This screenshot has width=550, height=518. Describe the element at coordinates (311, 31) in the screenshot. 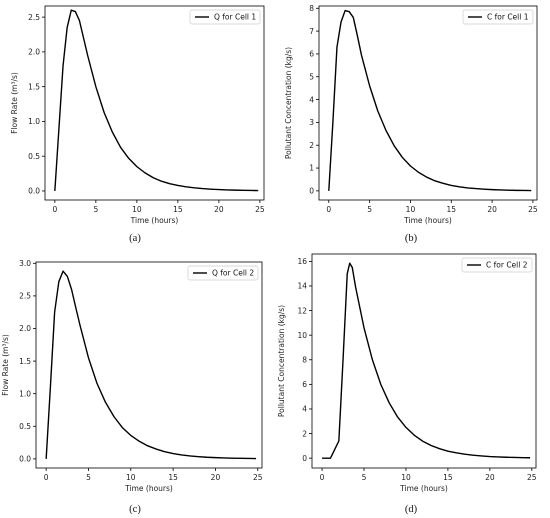

I see `y-tick-label: 7` at that location.